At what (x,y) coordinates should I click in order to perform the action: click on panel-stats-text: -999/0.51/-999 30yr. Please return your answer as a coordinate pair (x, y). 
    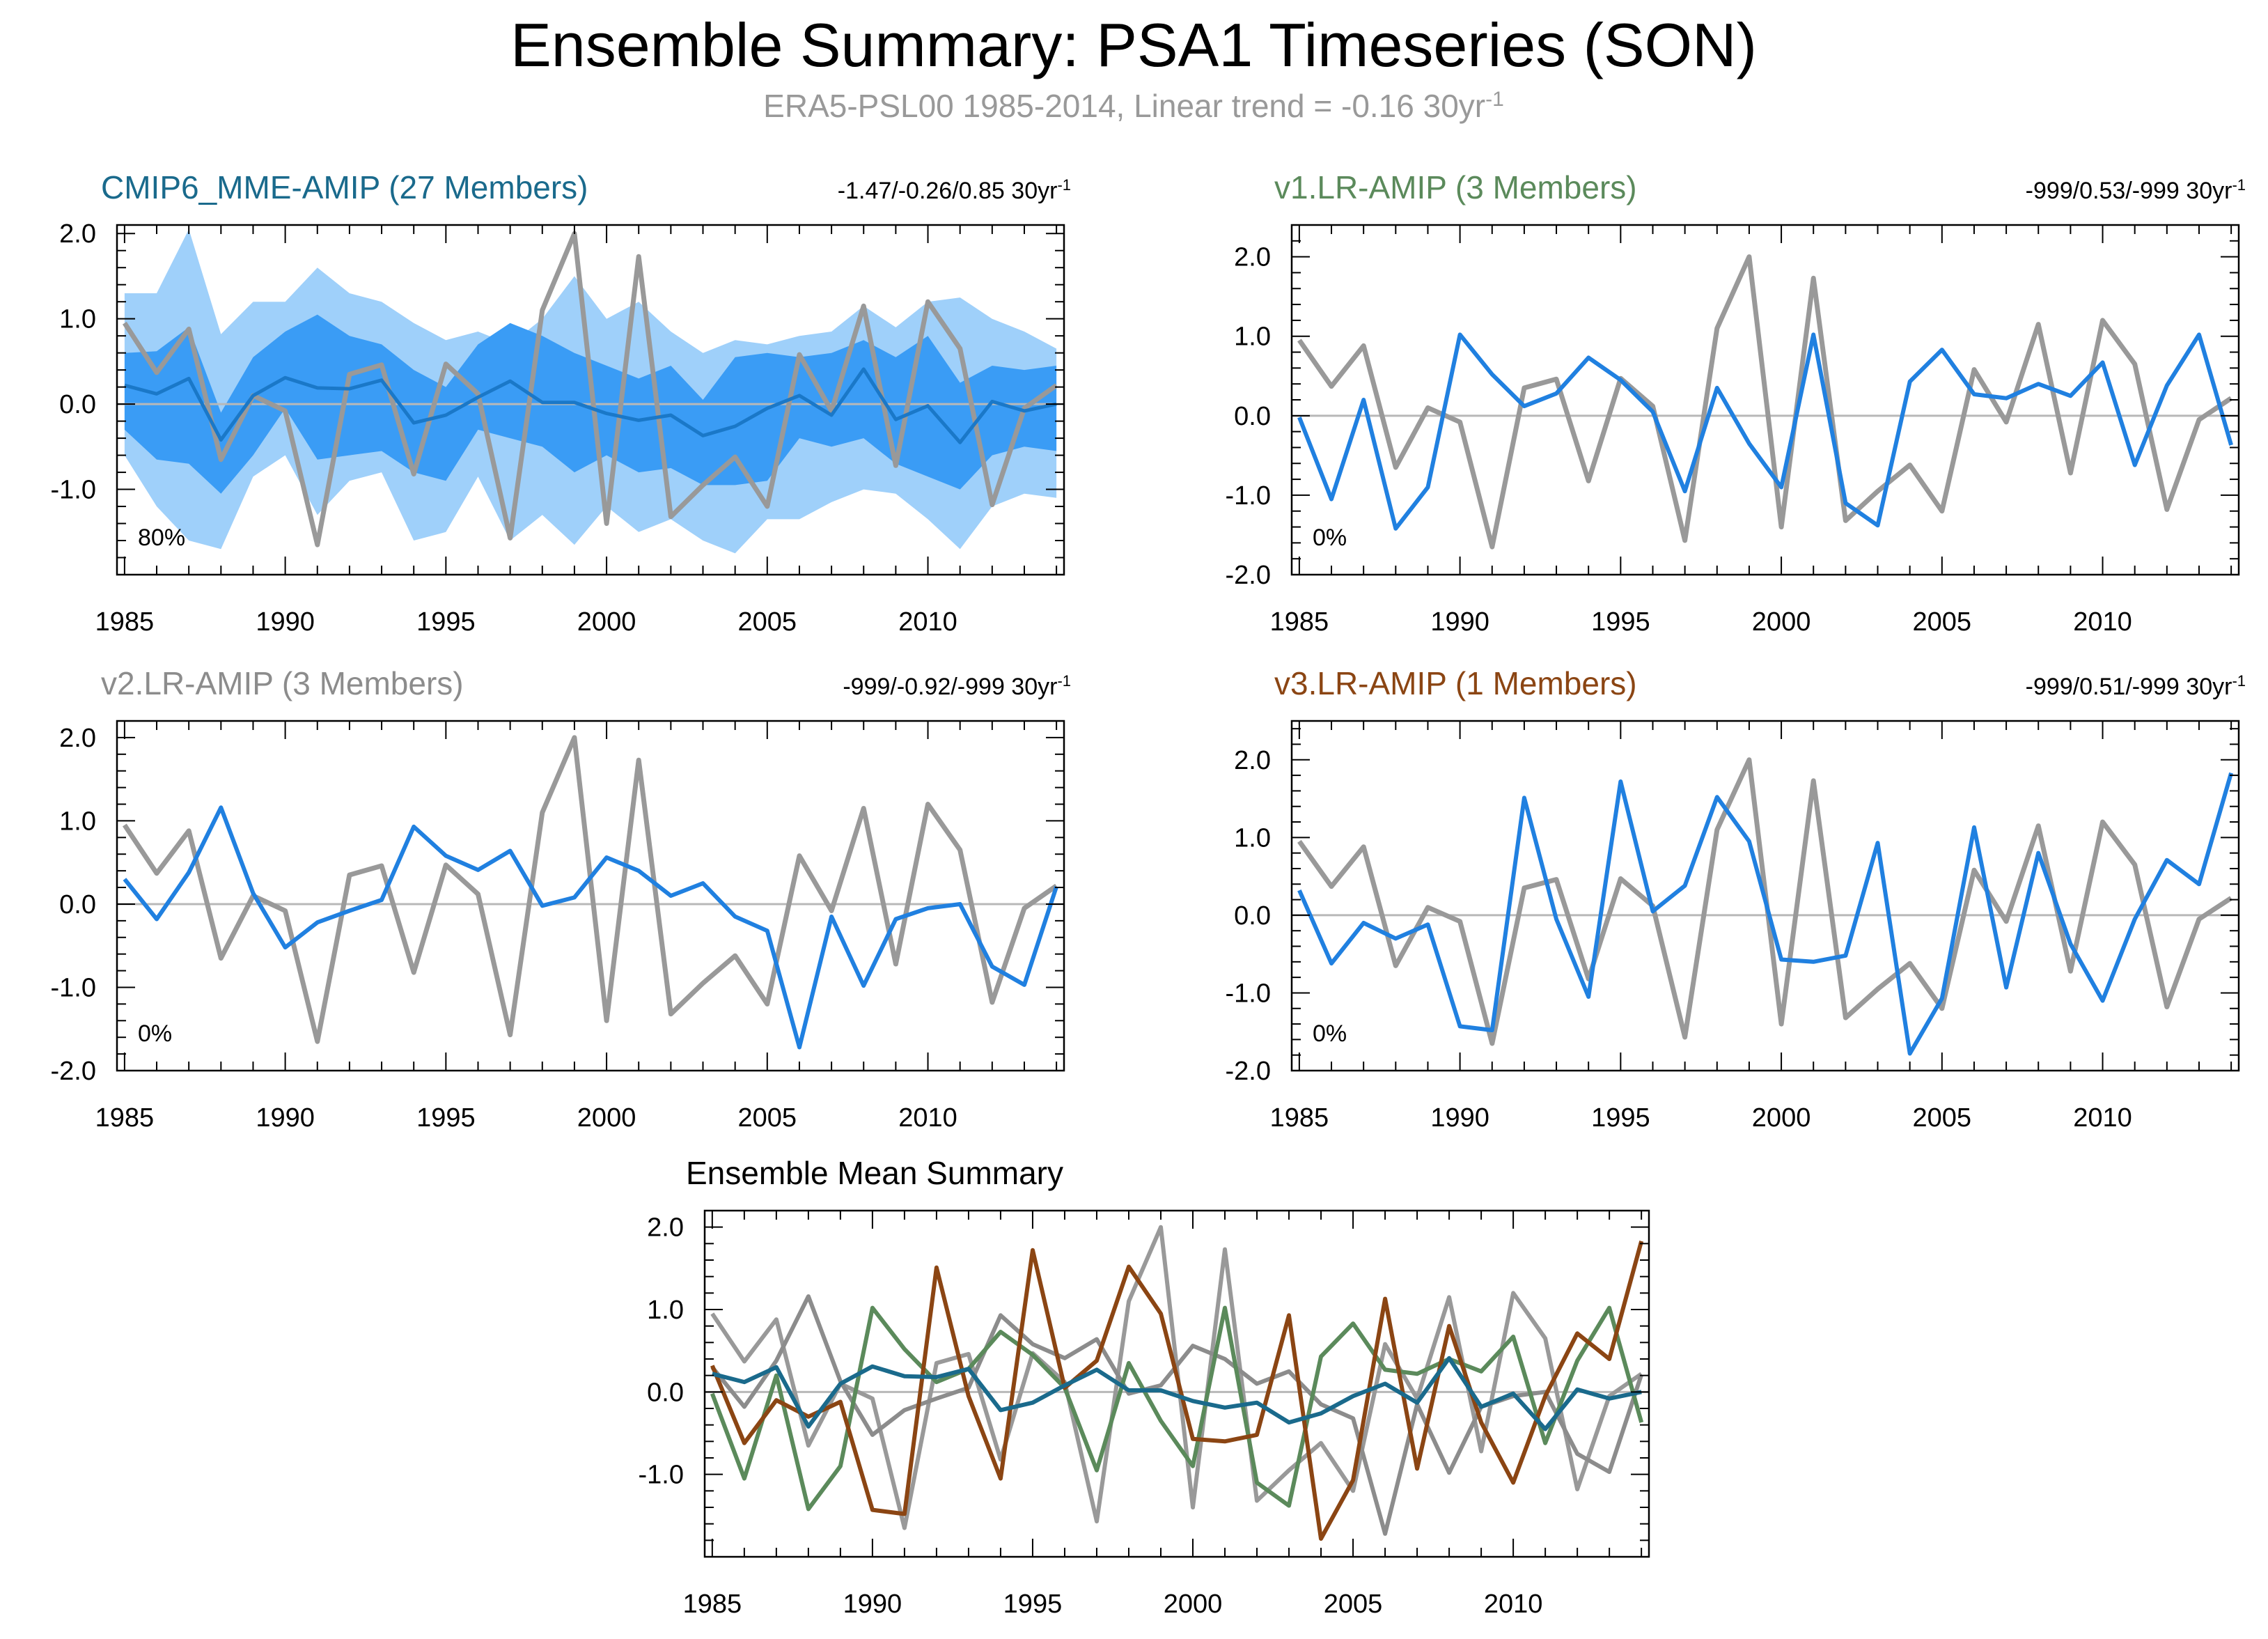
    Looking at the image, I should click on (2129, 687).